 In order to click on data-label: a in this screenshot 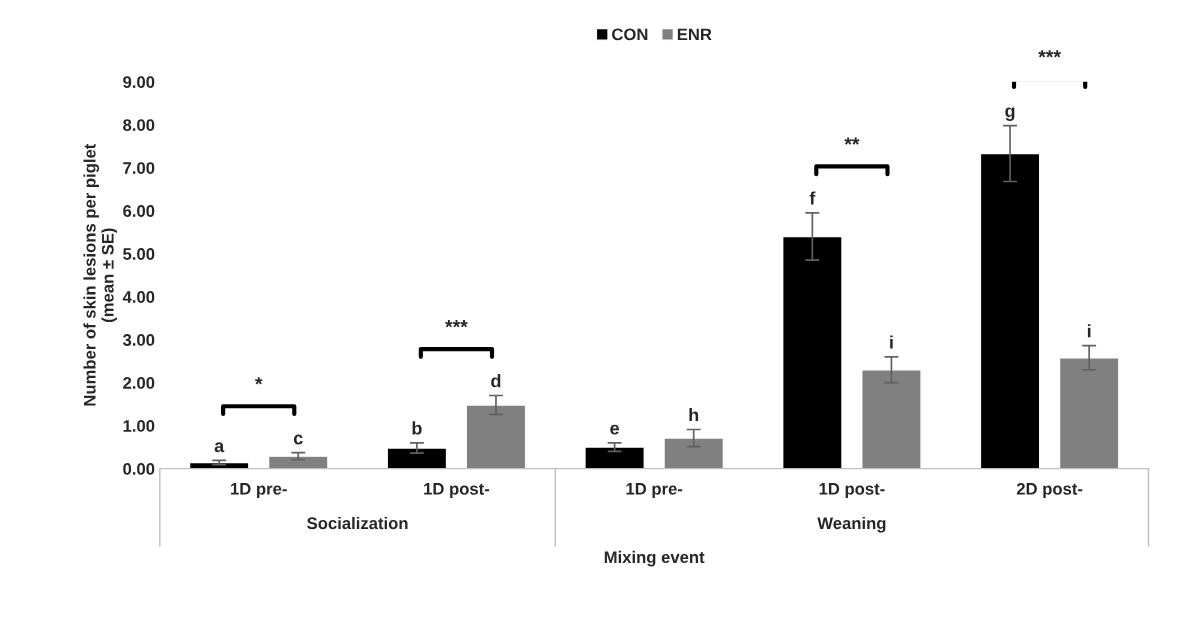, I will do `click(219, 447)`.